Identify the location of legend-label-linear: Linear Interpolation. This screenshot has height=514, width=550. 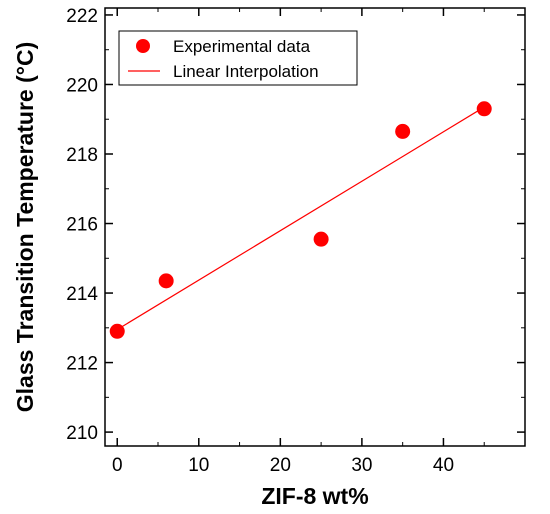
(246, 71).